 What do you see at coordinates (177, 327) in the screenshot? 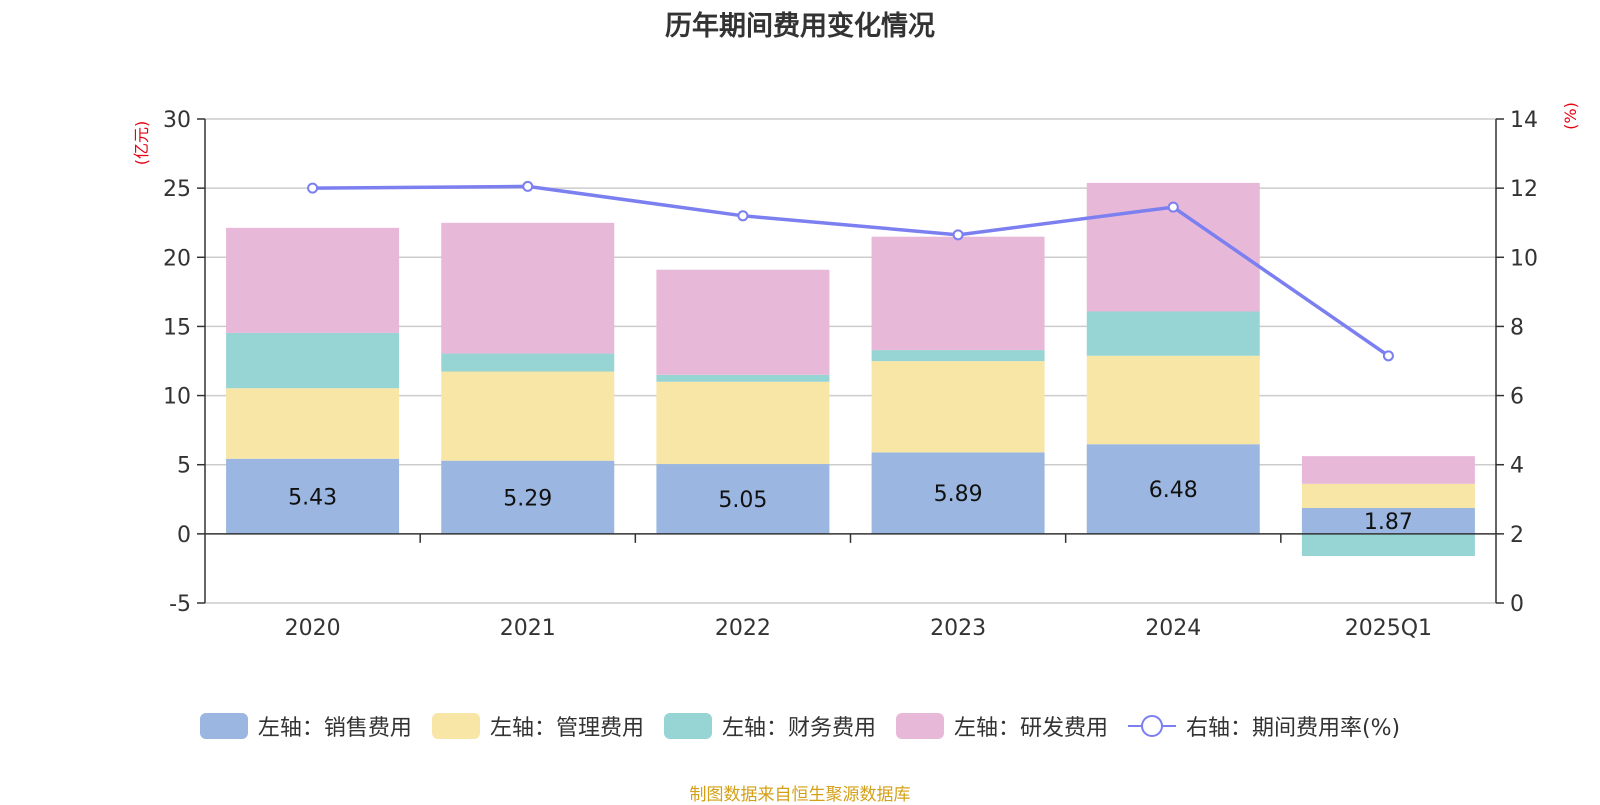
I see `left-tick-label: 15` at bounding box center [177, 327].